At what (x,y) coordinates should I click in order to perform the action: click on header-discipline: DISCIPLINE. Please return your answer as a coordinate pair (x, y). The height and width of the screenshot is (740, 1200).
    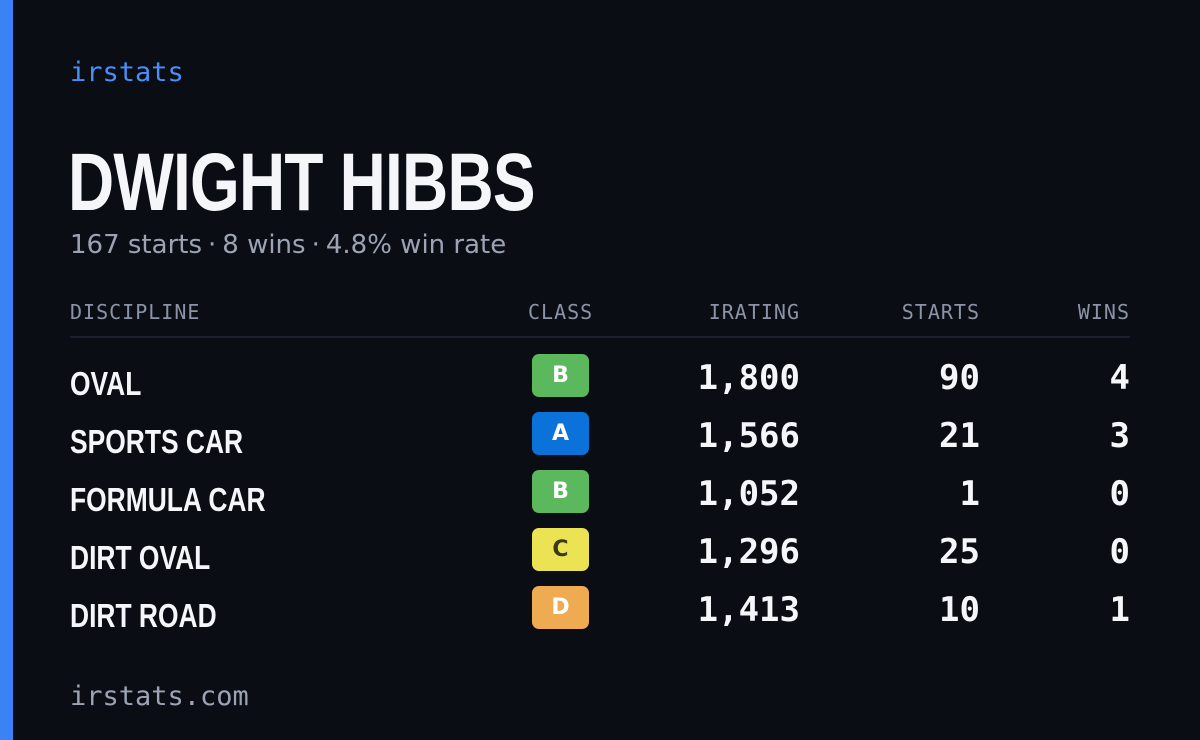
    Looking at the image, I should click on (135, 312).